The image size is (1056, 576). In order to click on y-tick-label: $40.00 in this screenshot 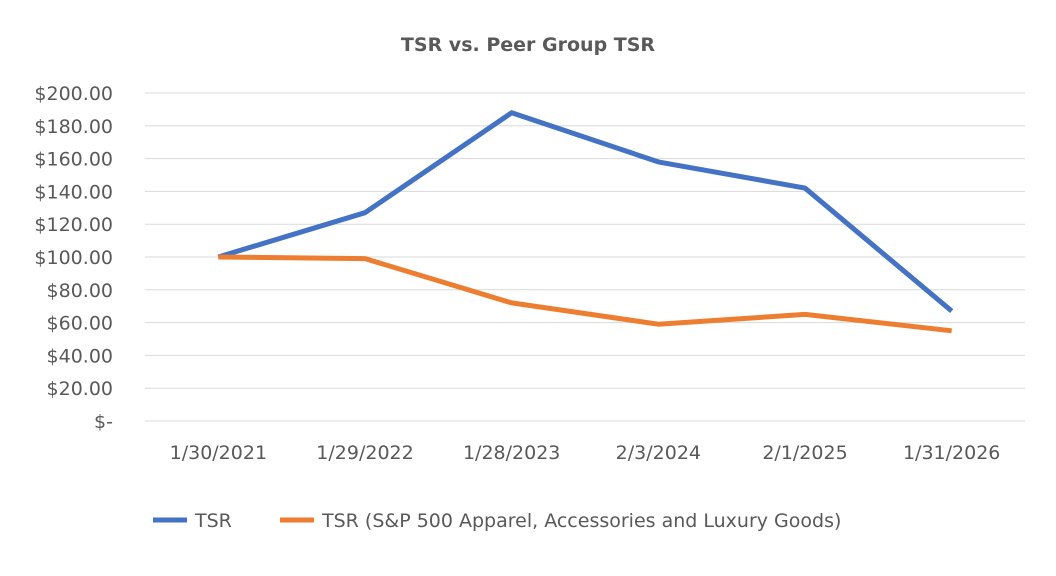, I will do `click(80, 356)`.